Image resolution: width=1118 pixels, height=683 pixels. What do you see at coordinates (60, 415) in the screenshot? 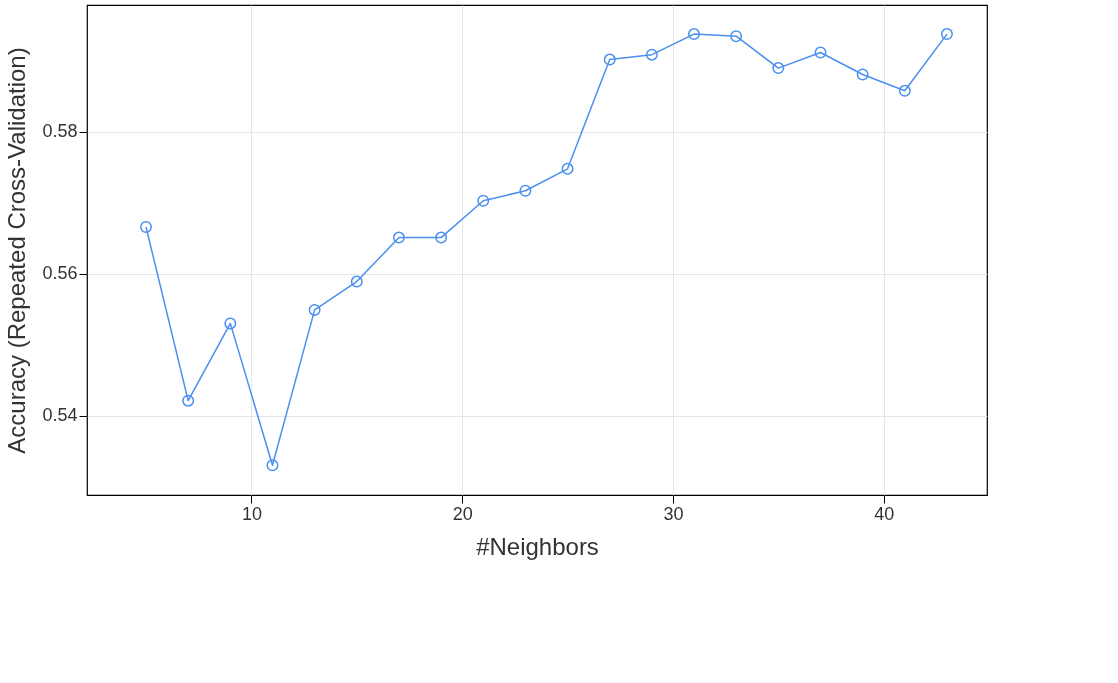
I see `y-tick-label: 0.54` at bounding box center [60, 415].